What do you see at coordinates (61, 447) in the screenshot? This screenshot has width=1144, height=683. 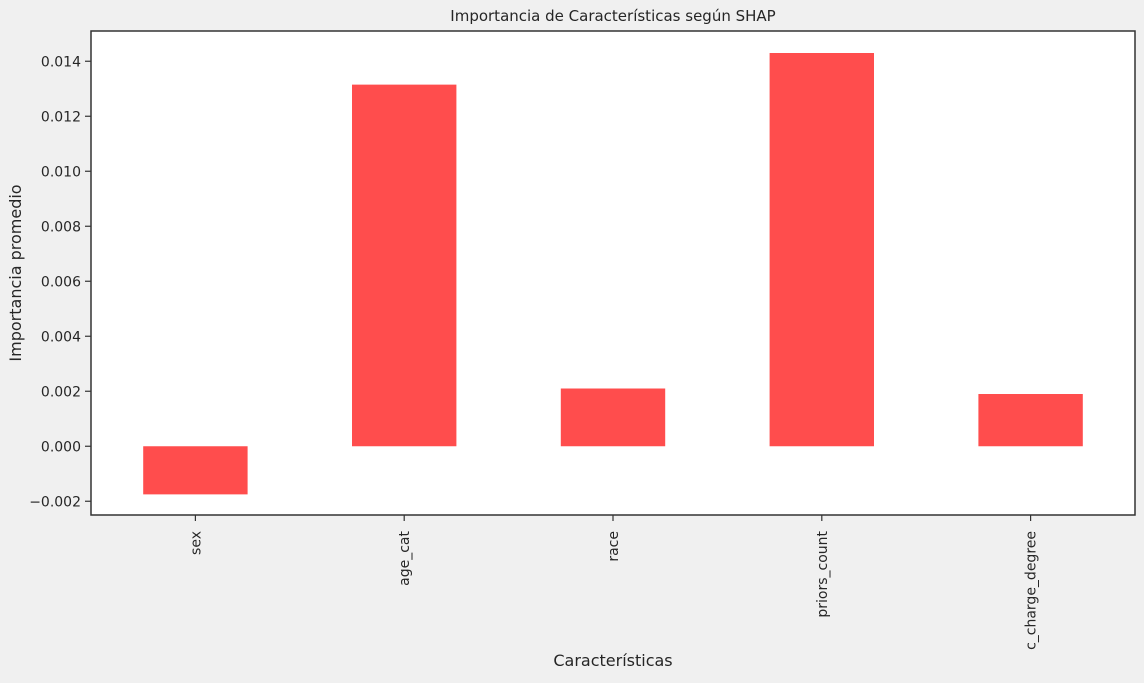 I see `y-tick-label: 0.000` at bounding box center [61, 447].